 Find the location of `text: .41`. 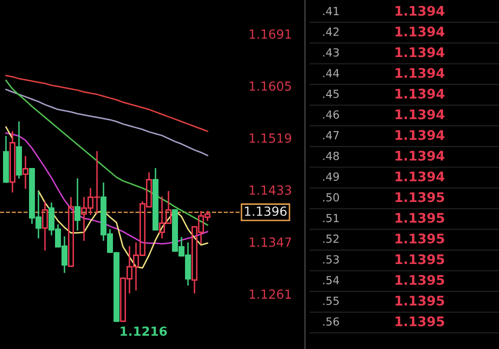

text: .41 is located at coordinates (331, 11).